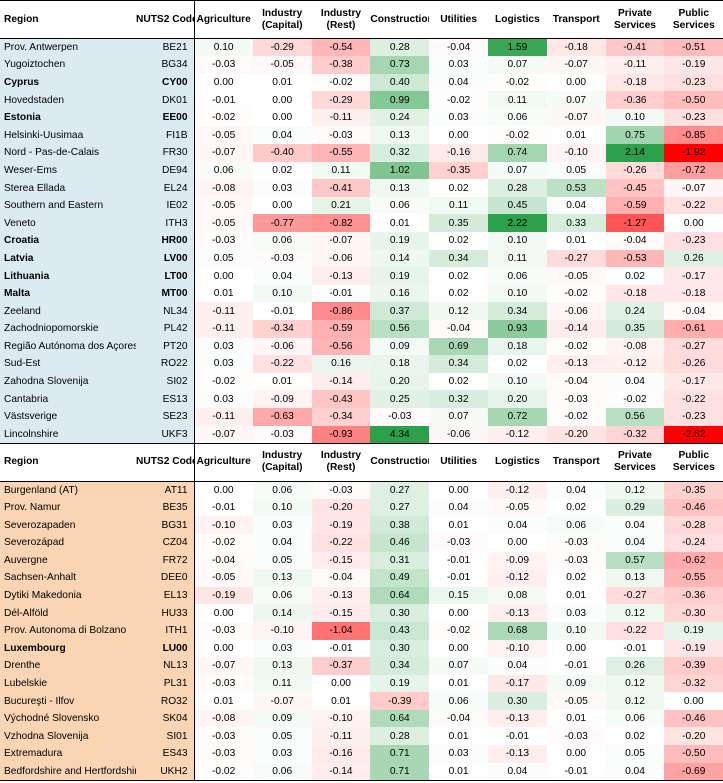 The height and width of the screenshot is (783, 723). I want to click on value-cell: 0.10, so click(282, 507).